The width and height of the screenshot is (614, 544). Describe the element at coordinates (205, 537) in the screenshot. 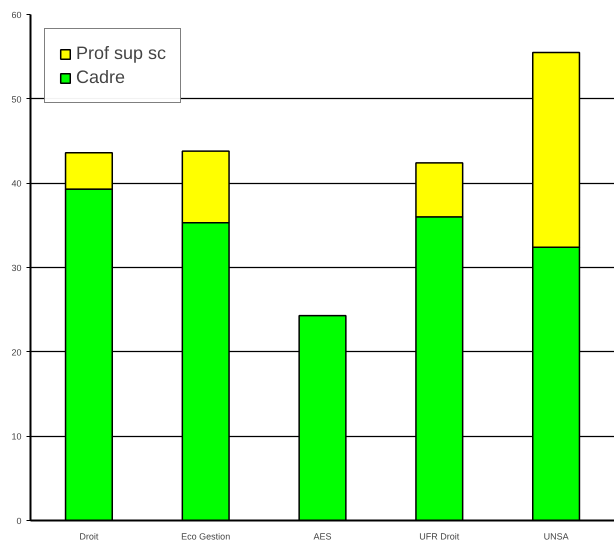

I see `x-tick-label: Eco Gestion` at that location.